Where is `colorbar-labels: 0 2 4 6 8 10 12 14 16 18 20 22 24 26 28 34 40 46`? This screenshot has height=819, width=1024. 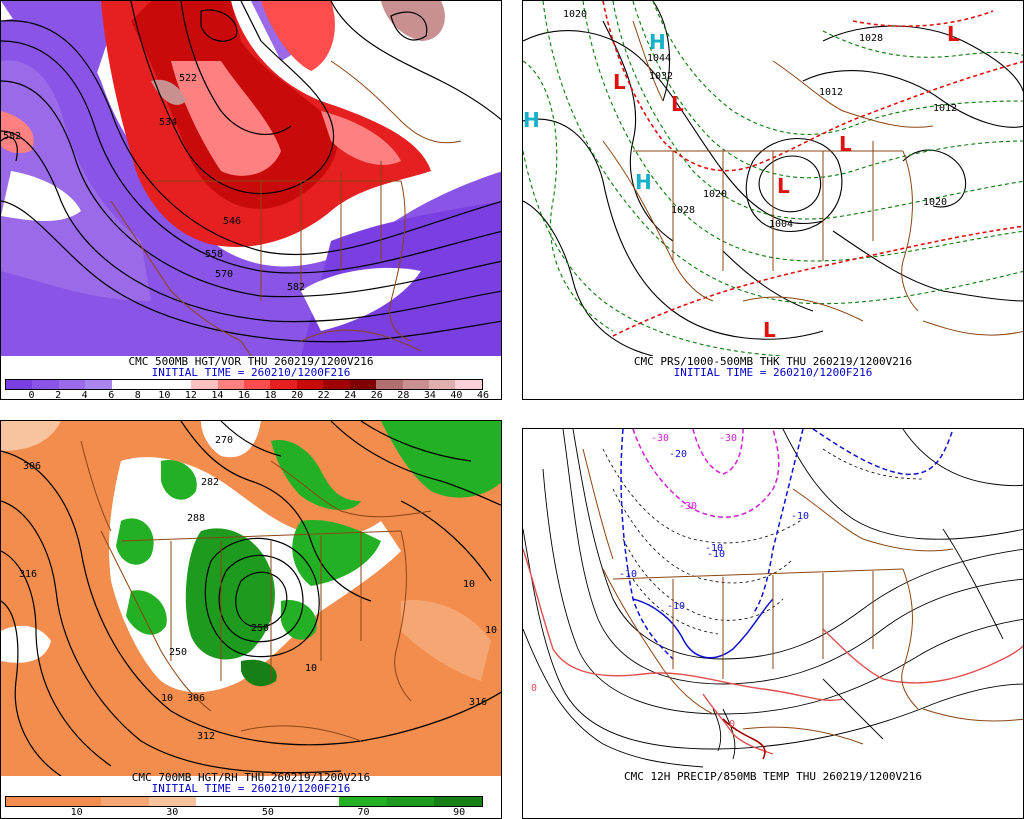
colorbar-labels: 0 2 4 6 8 10 12 14 16 18 20 22 24 26 28 34 40 46 is located at coordinates (247, 395).